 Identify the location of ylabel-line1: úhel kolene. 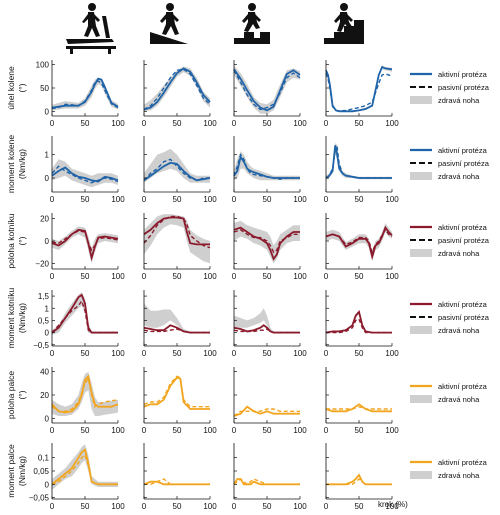
(11, 88).